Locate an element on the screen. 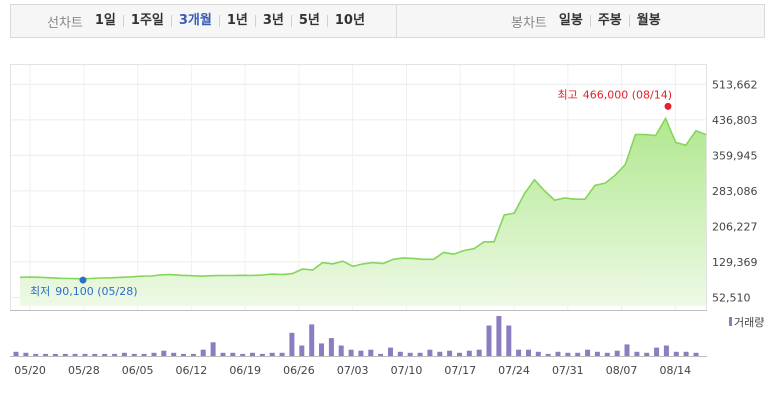 The image size is (773, 400). high-marker is located at coordinates (668, 106).